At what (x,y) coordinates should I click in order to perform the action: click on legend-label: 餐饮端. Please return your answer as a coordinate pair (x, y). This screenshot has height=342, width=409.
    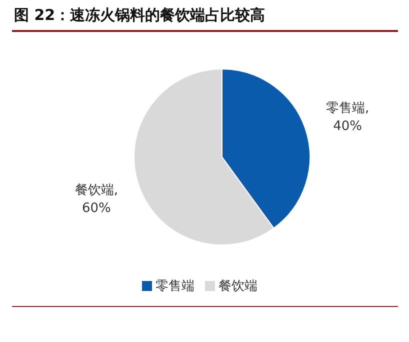
    Looking at the image, I should click on (238, 286).